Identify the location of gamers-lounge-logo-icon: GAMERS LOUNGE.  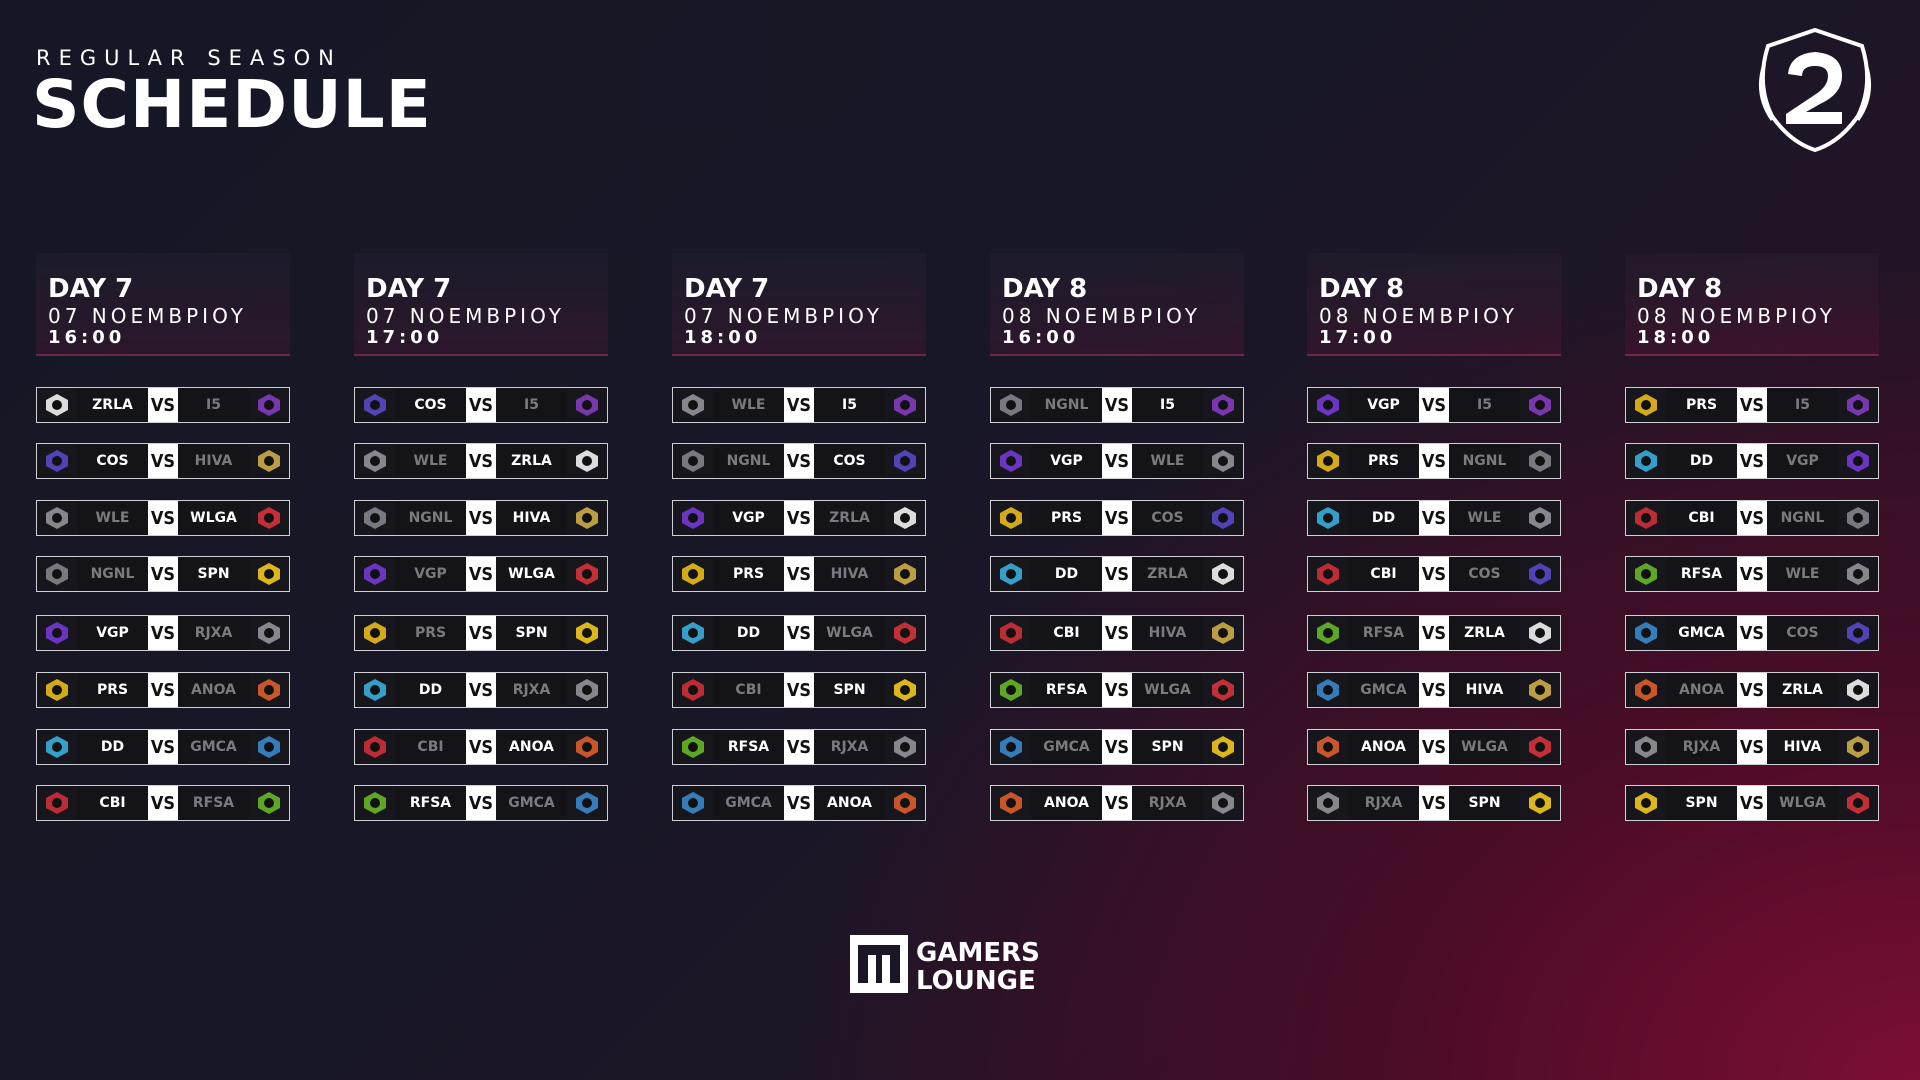
(945, 965).